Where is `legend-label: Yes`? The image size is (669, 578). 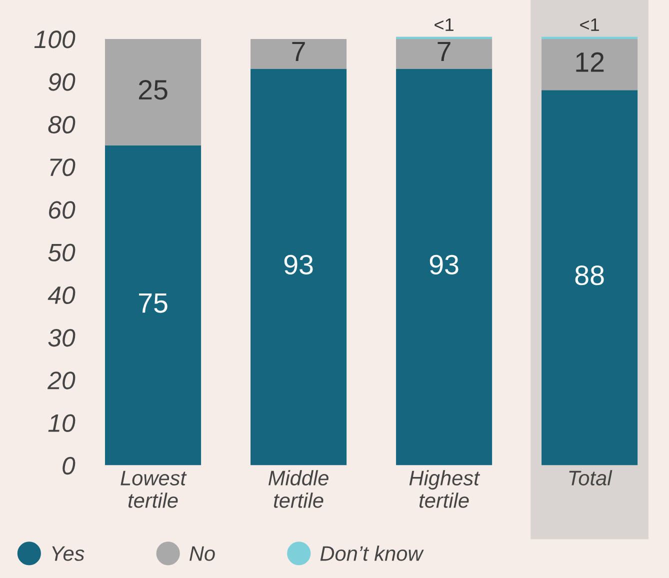 legend-label: Yes is located at coordinates (68, 553).